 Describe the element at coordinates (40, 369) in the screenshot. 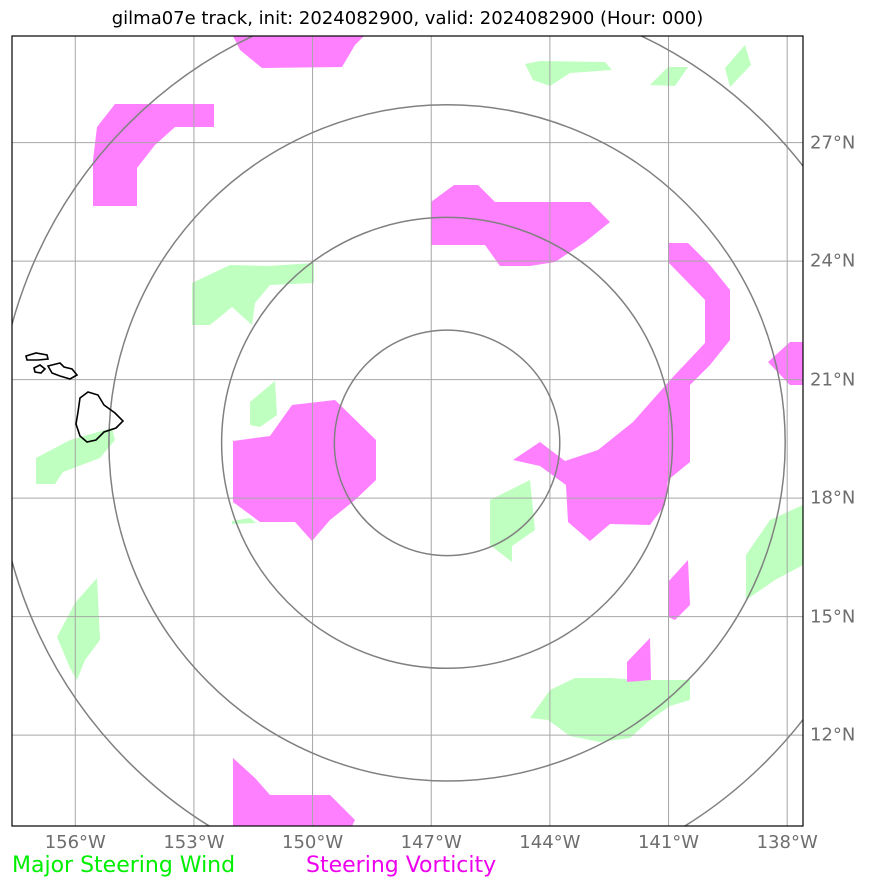

I see `oahu-island` at that location.